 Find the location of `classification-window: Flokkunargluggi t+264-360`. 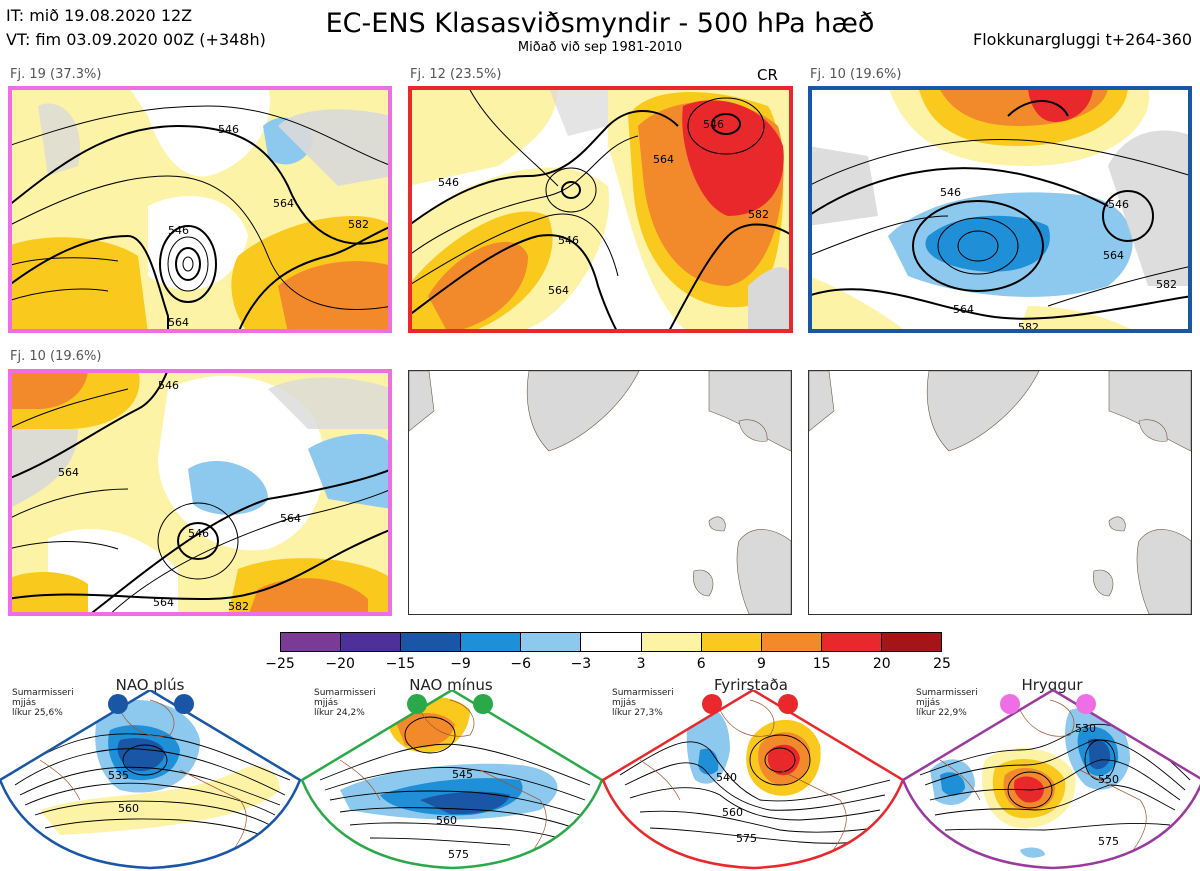

classification-window: Flokkunargluggi t+264-360 is located at coordinates (1082, 39).